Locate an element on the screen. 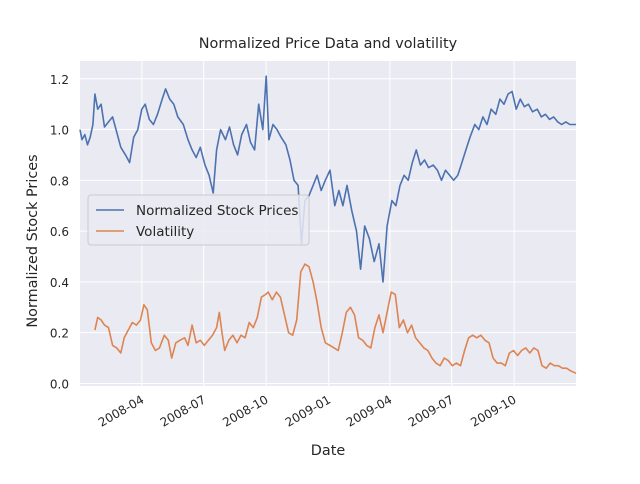 Image resolution: width=640 pixels, height=484 pixels. x-tick-label: 2008-07 is located at coordinates (183, 410).